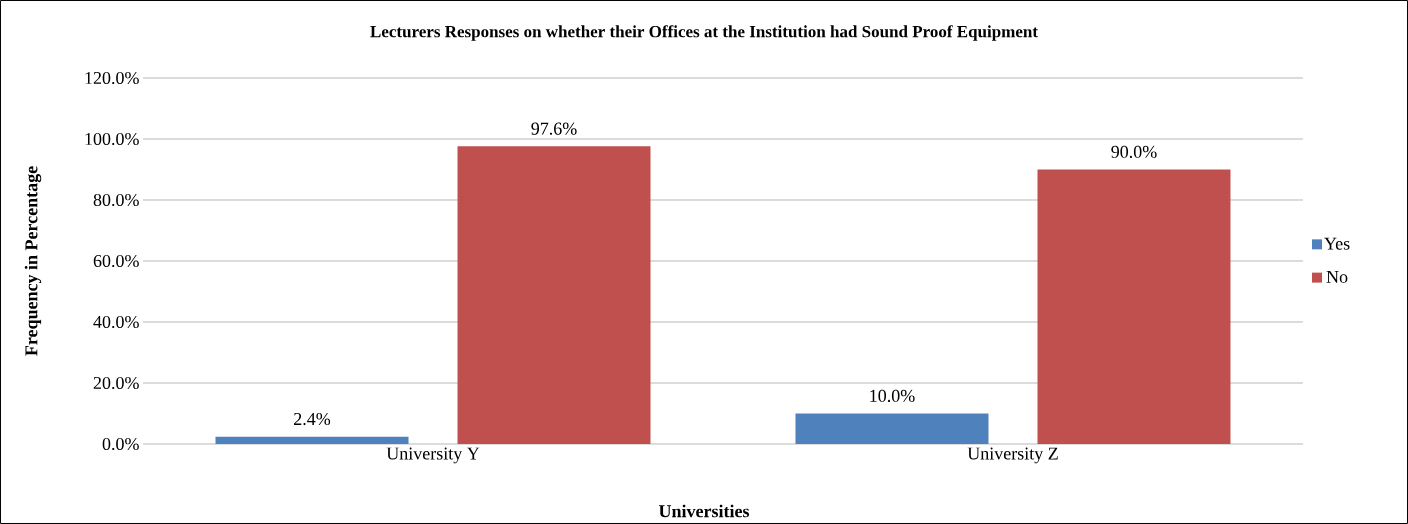 The height and width of the screenshot is (524, 1408). What do you see at coordinates (112, 78) in the screenshot?
I see `y-tick-label: 120.0%` at bounding box center [112, 78].